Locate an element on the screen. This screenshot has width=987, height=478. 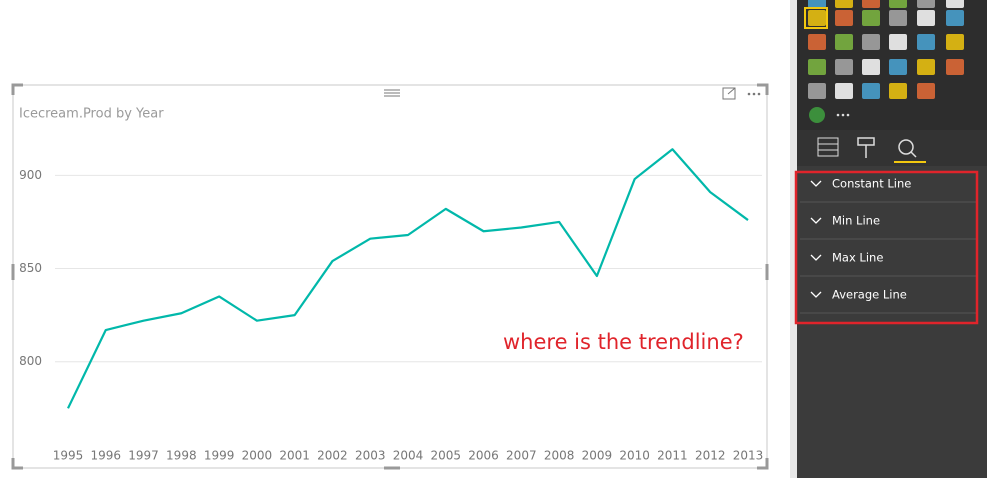
x-tick-label: 2004 is located at coordinates (408, 456).